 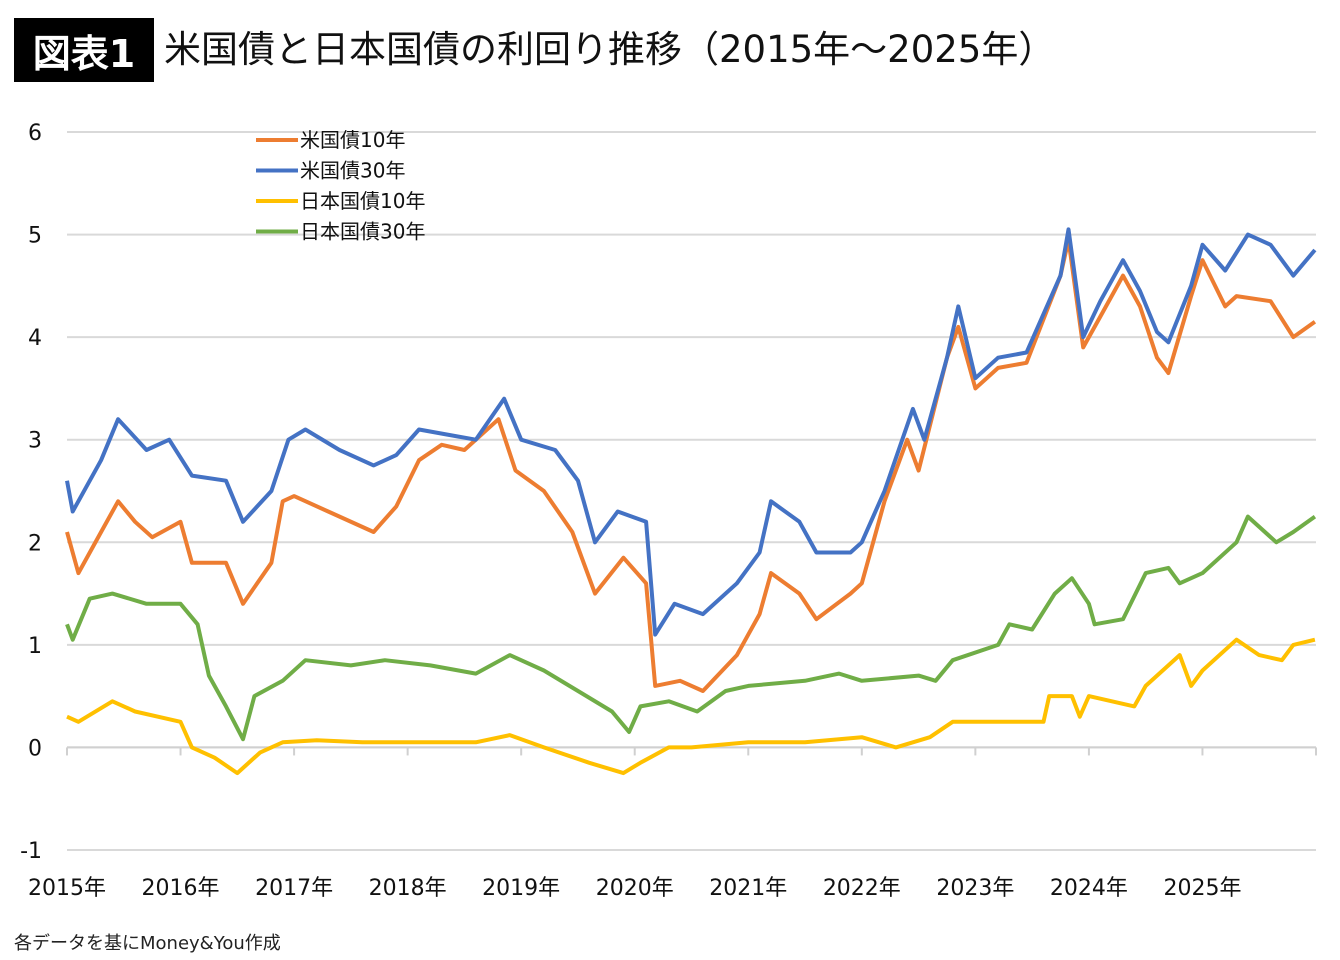 What do you see at coordinates (181, 888) in the screenshot?
I see `x-tick-label: 2016年` at bounding box center [181, 888].